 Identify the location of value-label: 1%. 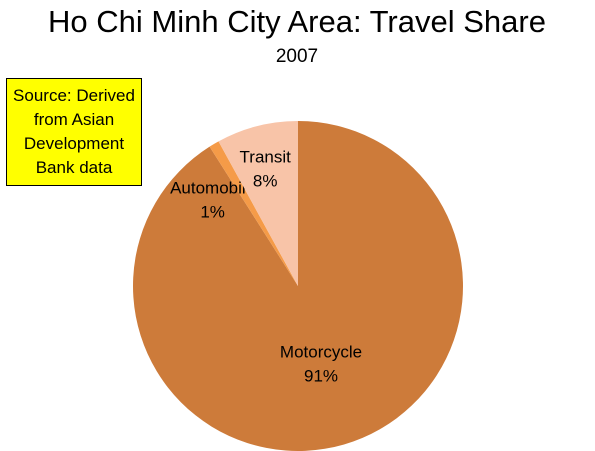
(212, 211).